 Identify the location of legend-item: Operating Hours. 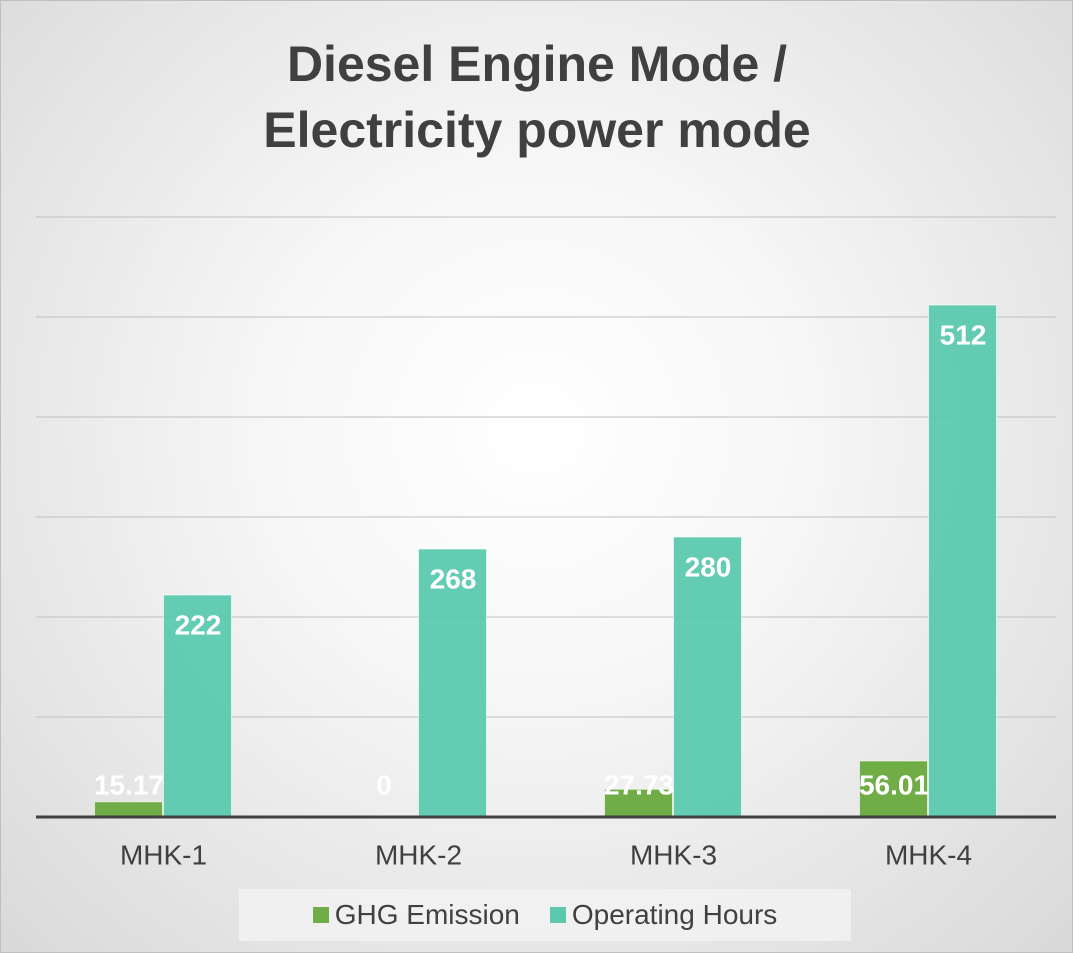
(663, 915).